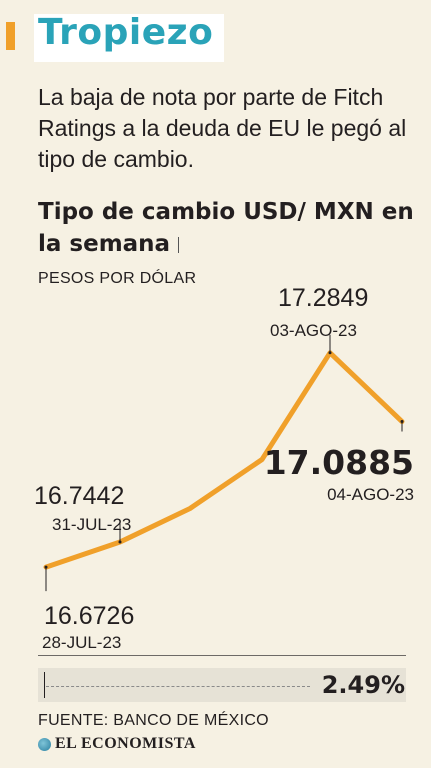 The image size is (431, 768). I want to click on change-box, so click(222, 685).